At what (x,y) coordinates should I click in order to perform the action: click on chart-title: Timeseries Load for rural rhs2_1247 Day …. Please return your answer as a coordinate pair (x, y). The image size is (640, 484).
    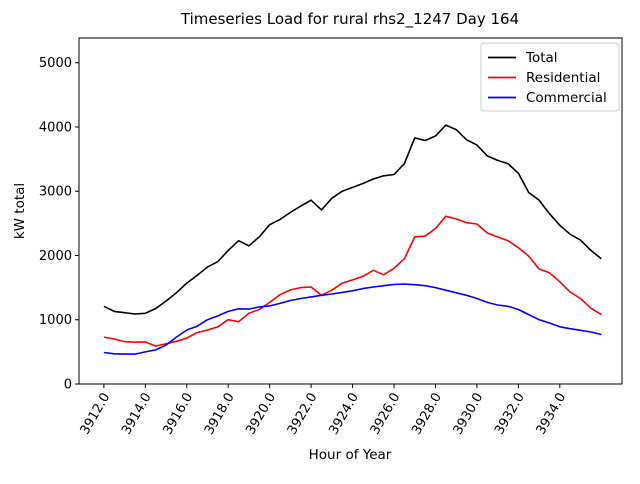
    Looking at the image, I should click on (349, 19).